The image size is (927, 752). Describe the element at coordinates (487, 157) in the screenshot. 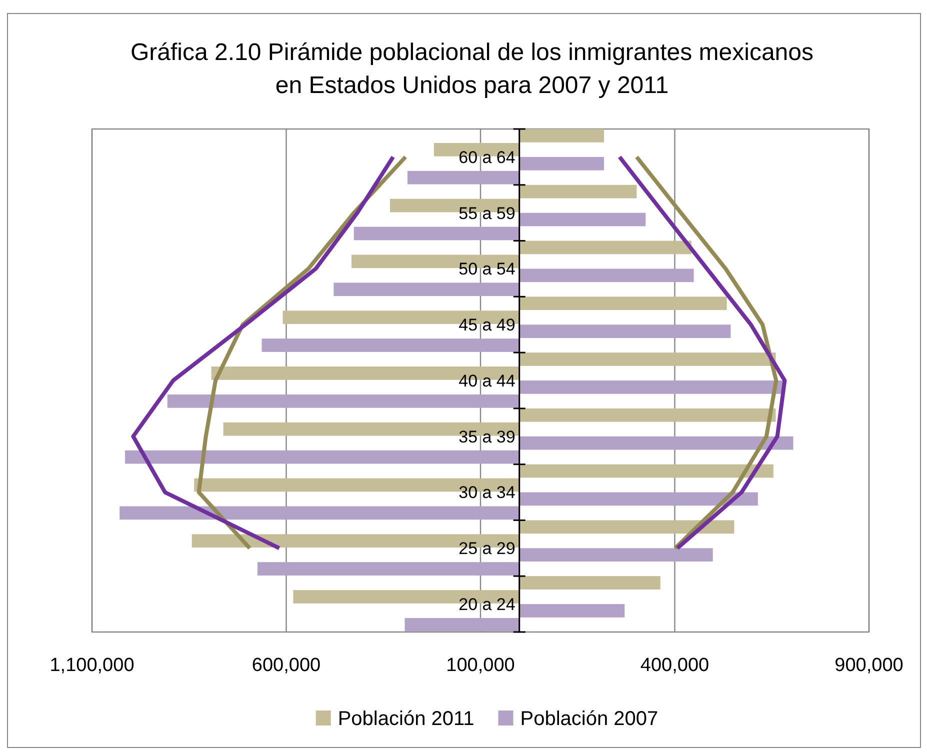

I see `y-tick-label: 60 a 64` at that location.